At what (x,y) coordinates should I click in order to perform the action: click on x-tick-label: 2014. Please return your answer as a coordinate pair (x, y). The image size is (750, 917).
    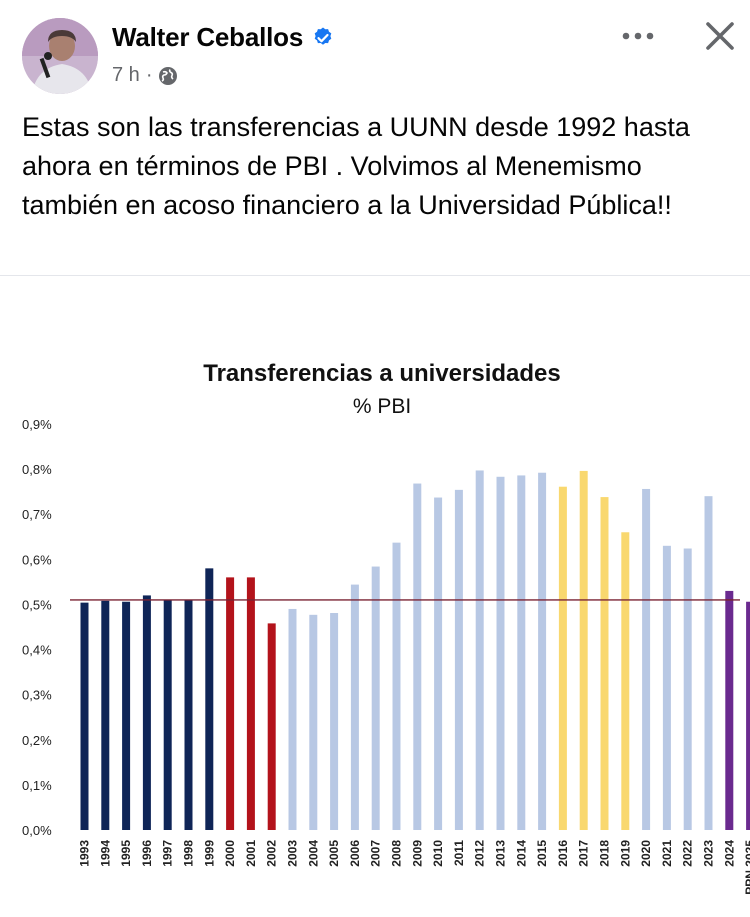
    Looking at the image, I should click on (521, 853).